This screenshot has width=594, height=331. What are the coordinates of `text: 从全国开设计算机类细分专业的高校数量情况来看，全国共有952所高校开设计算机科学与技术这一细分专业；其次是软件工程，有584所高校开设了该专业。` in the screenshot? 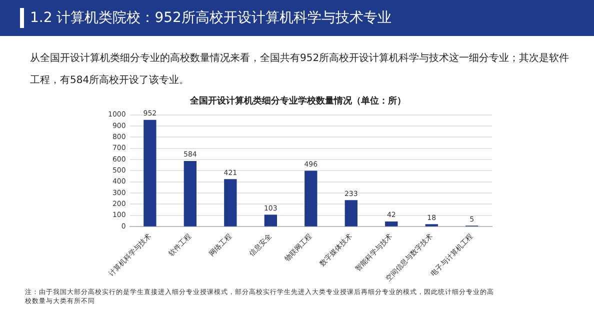 It's located at (300, 70).